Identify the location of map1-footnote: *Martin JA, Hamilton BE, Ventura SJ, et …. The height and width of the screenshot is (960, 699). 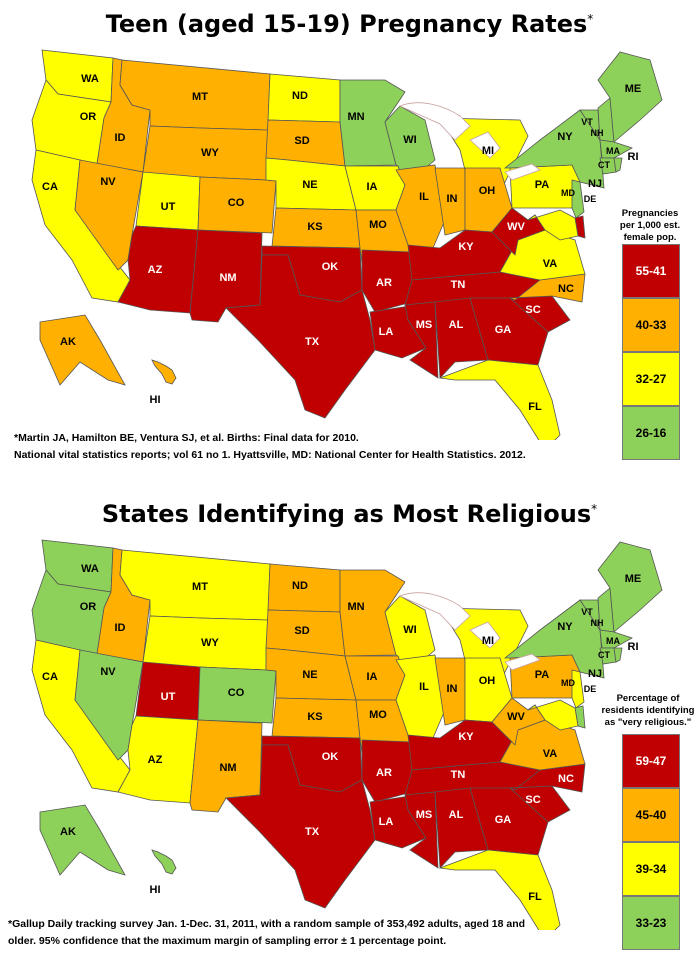
(270, 446).